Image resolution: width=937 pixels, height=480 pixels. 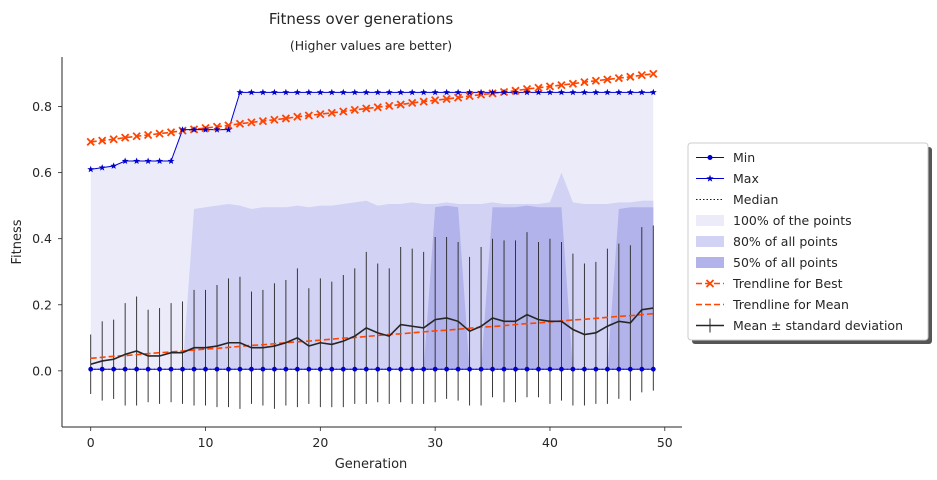 I want to click on legend-label: Mean ± standard deviation, so click(x=818, y=325).